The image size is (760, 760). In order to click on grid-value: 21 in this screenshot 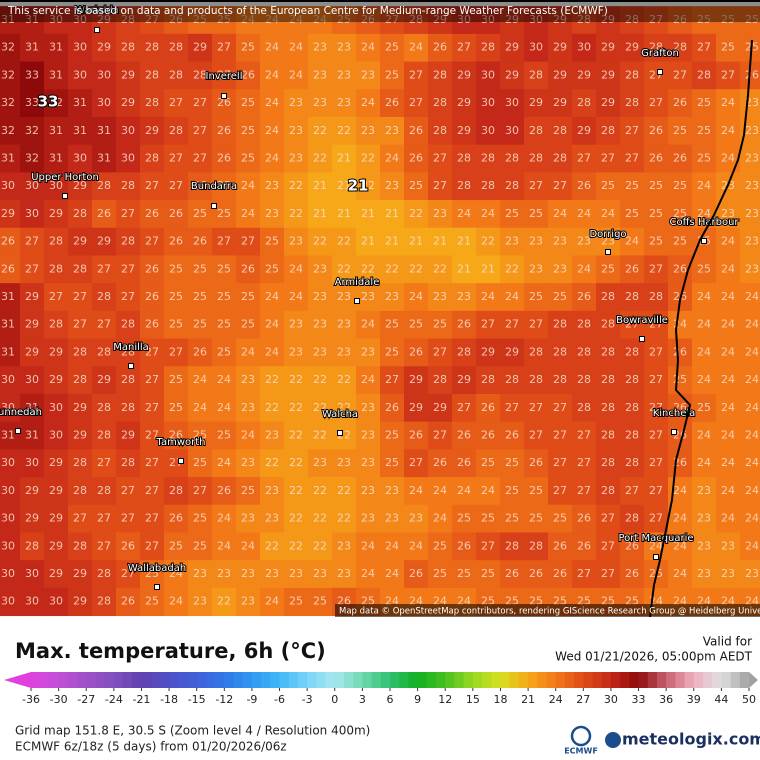, I will do `click(464, 241)`.